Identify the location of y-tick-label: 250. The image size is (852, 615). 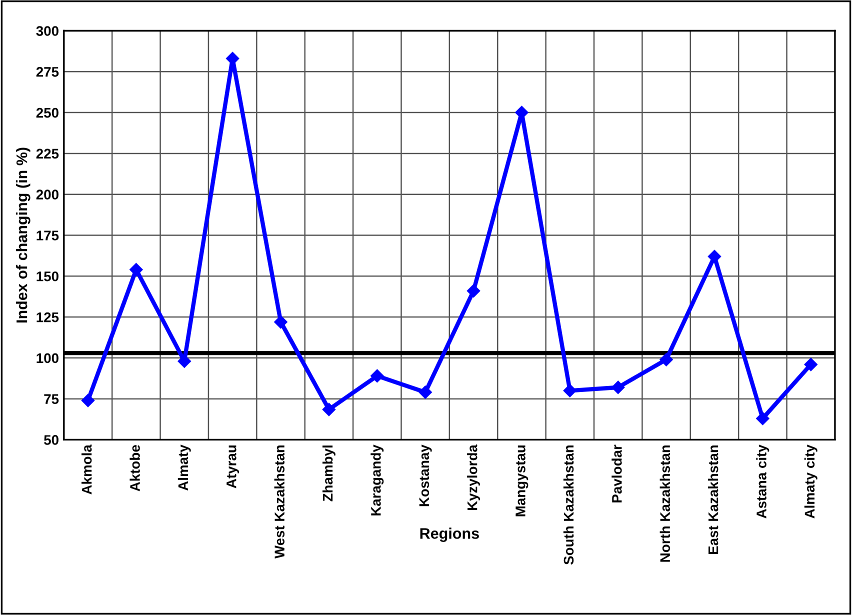
(47, 113).